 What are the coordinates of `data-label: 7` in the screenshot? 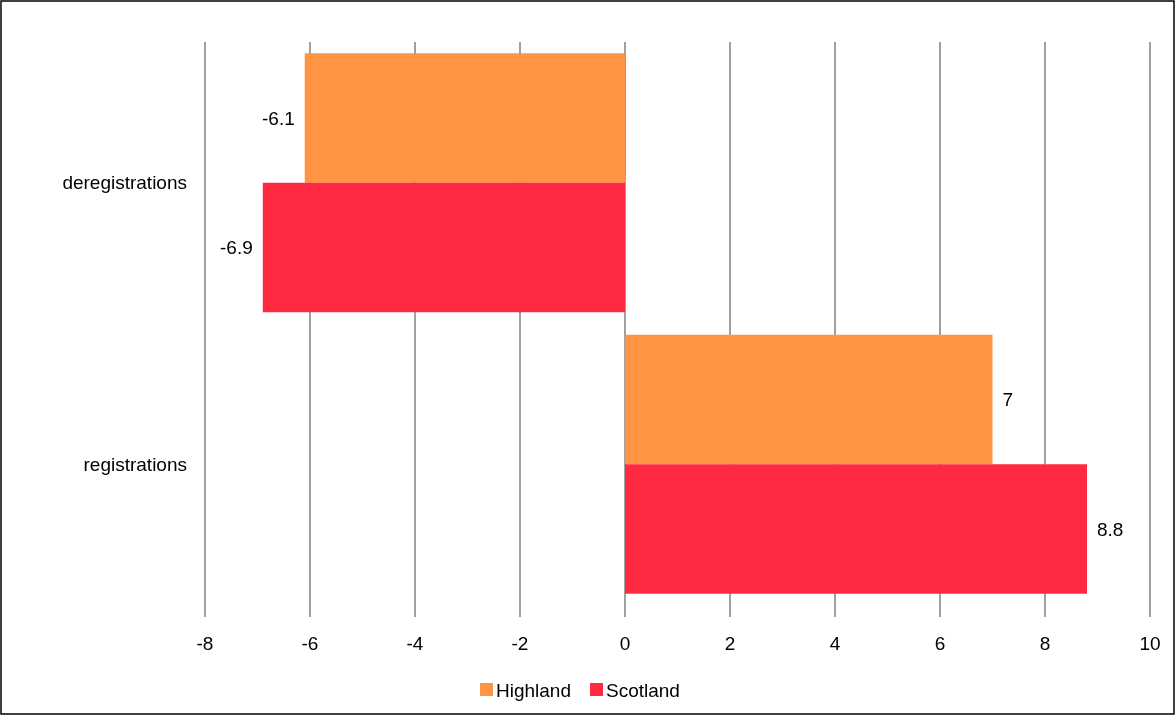 It's located at (1008, 400).